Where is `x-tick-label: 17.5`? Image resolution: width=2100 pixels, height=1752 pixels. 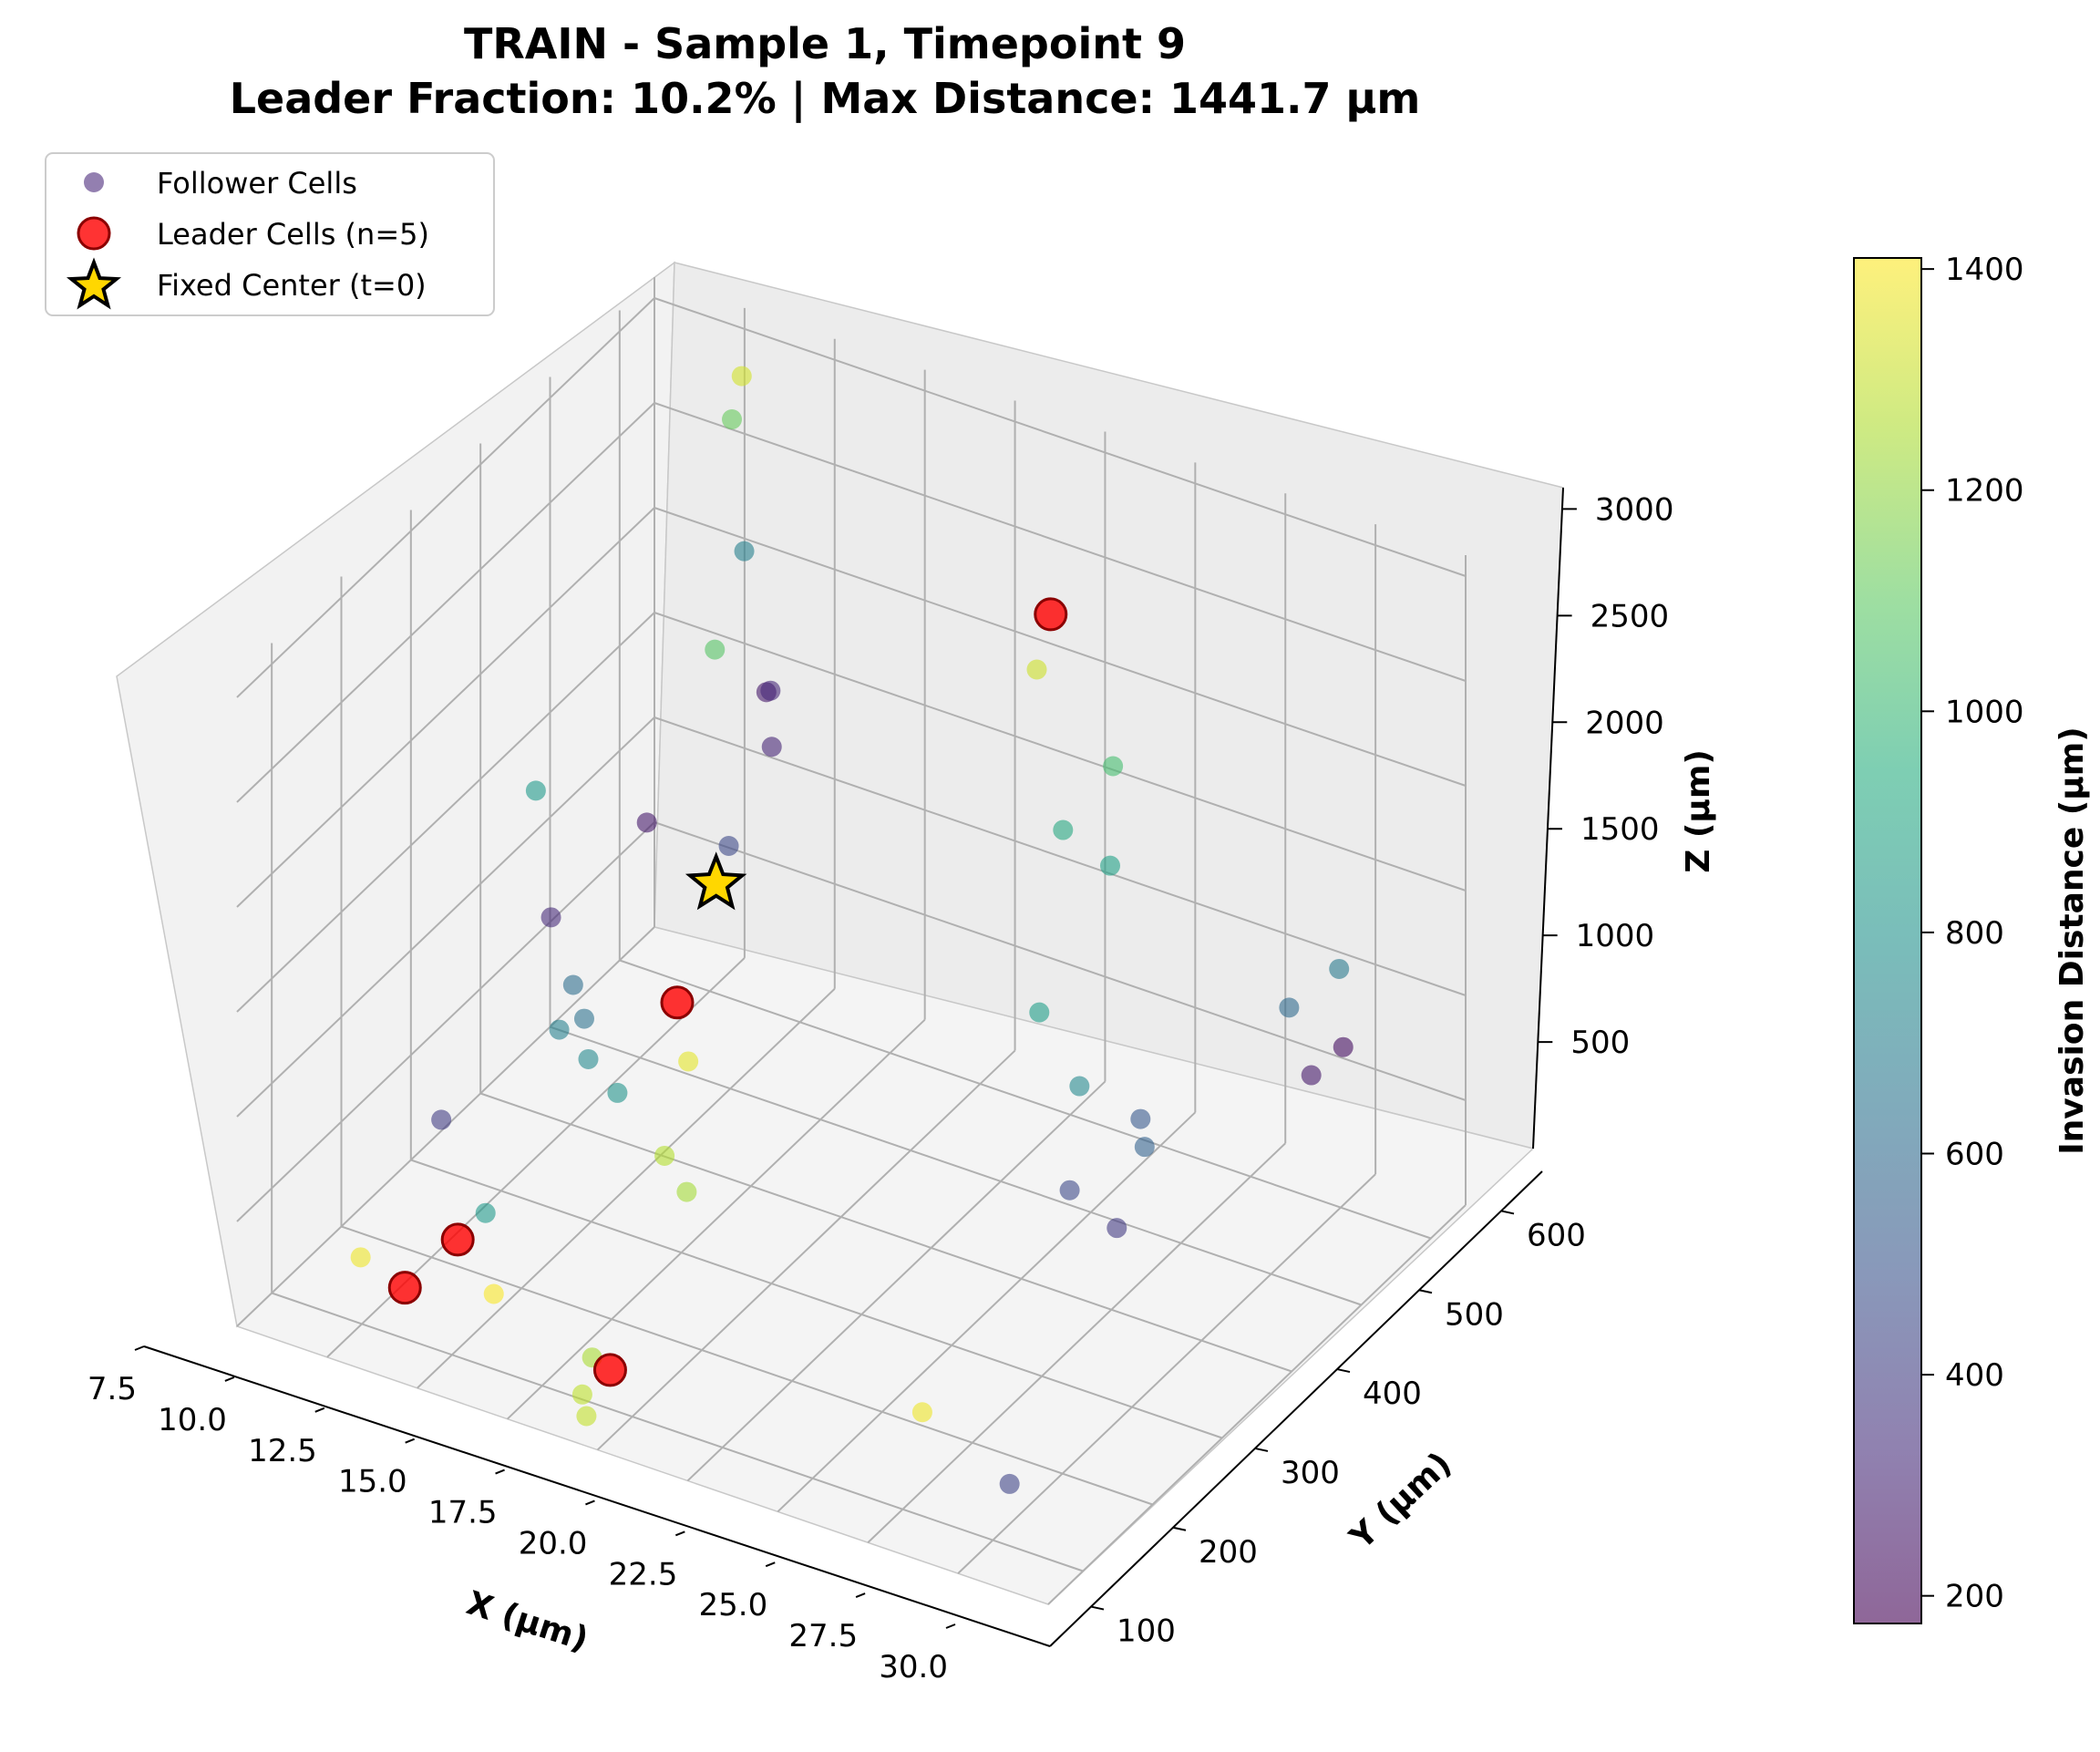
x-tick-label: 17.5 is located at coordinates (463, 1513).